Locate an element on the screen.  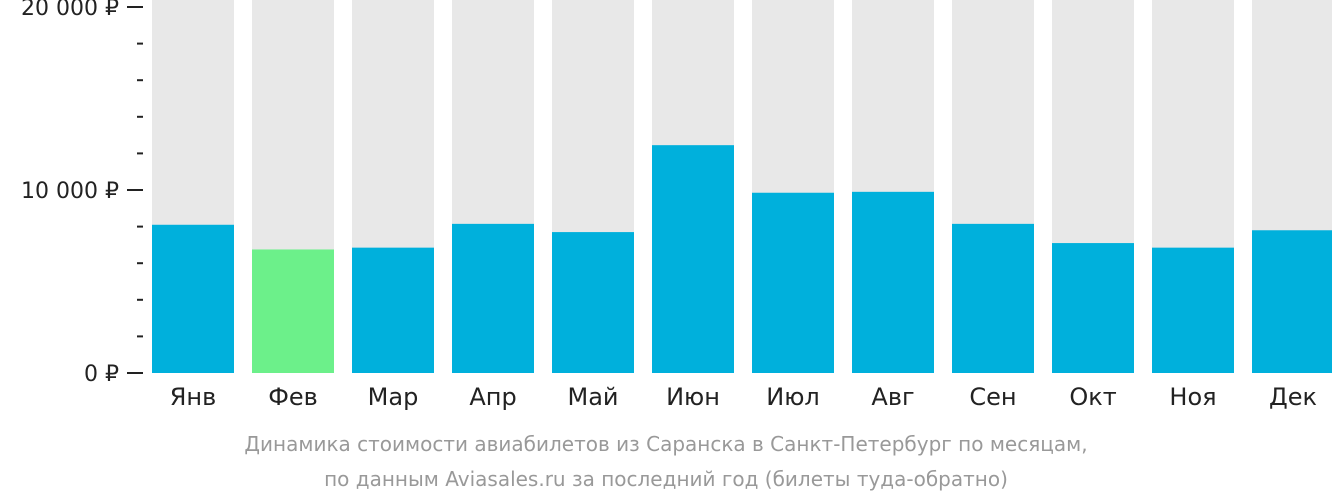
x-tick-label: Дек is located at coordinates (1293, 397).